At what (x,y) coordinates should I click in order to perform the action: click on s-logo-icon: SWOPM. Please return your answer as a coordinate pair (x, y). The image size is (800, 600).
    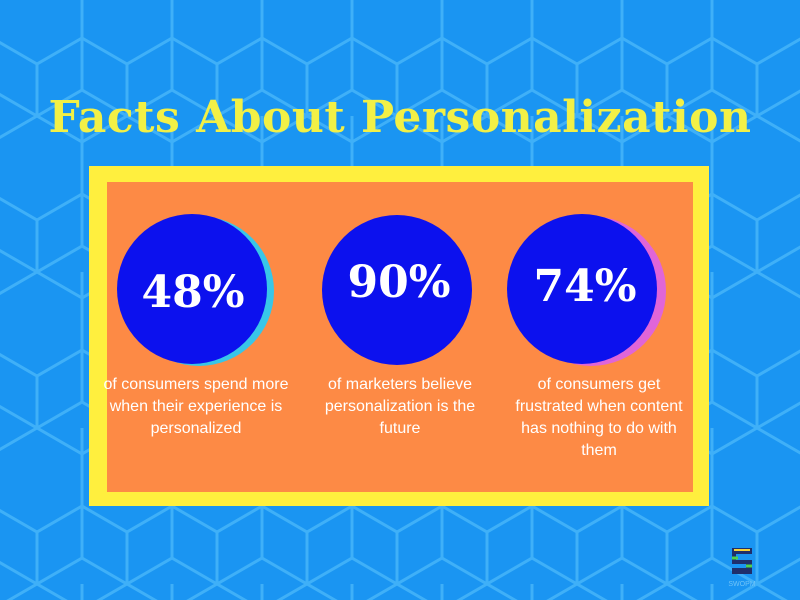
    Looking at the image, I should click on (742, 568).